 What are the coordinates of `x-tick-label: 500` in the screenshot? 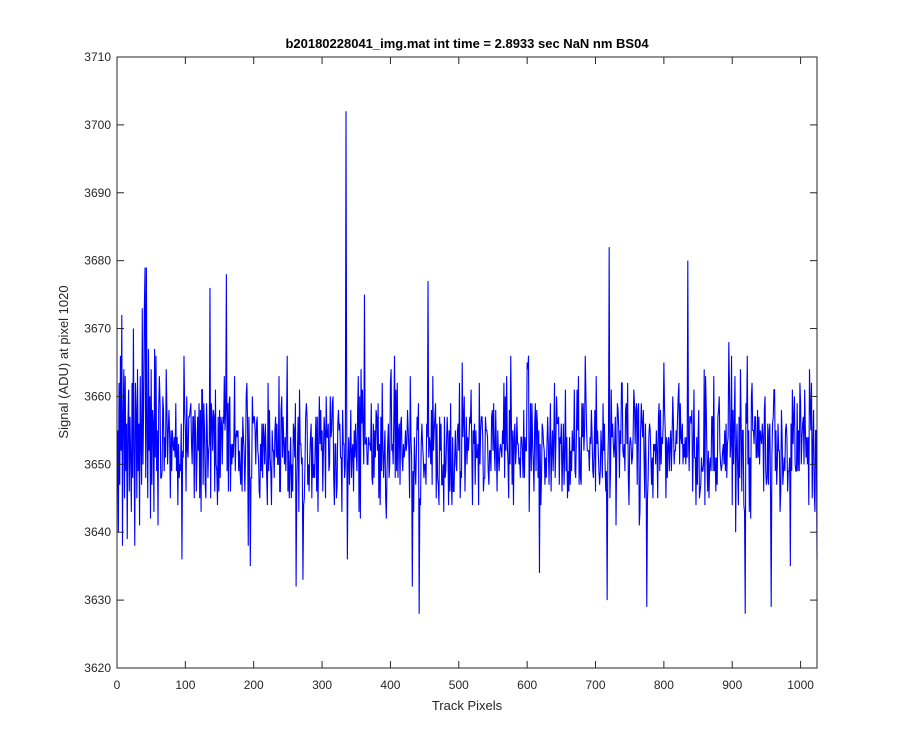 It's located at (459, 685).